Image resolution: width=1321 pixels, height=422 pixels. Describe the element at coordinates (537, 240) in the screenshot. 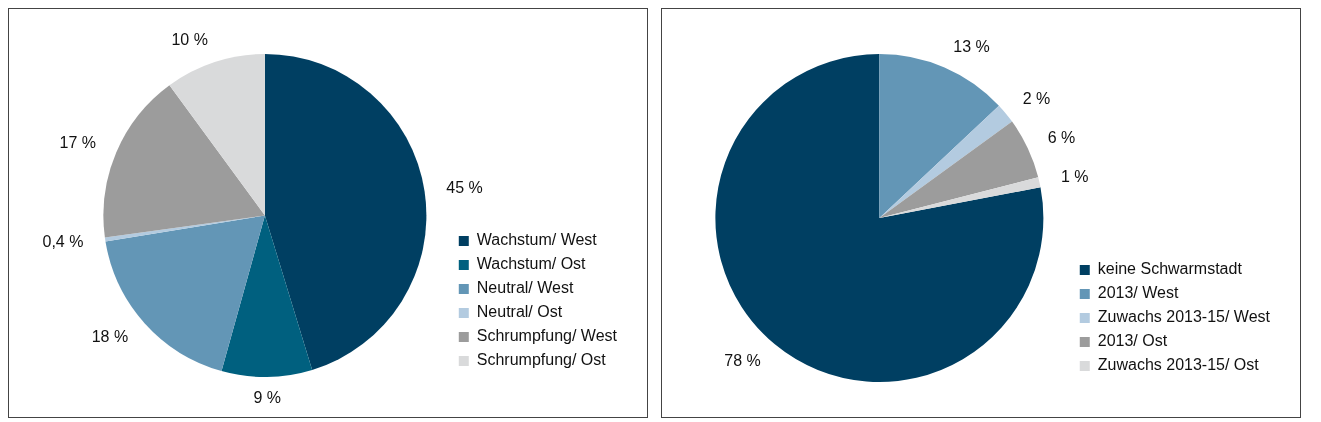

I see `legend-label: Wachstum/ West` at that location.